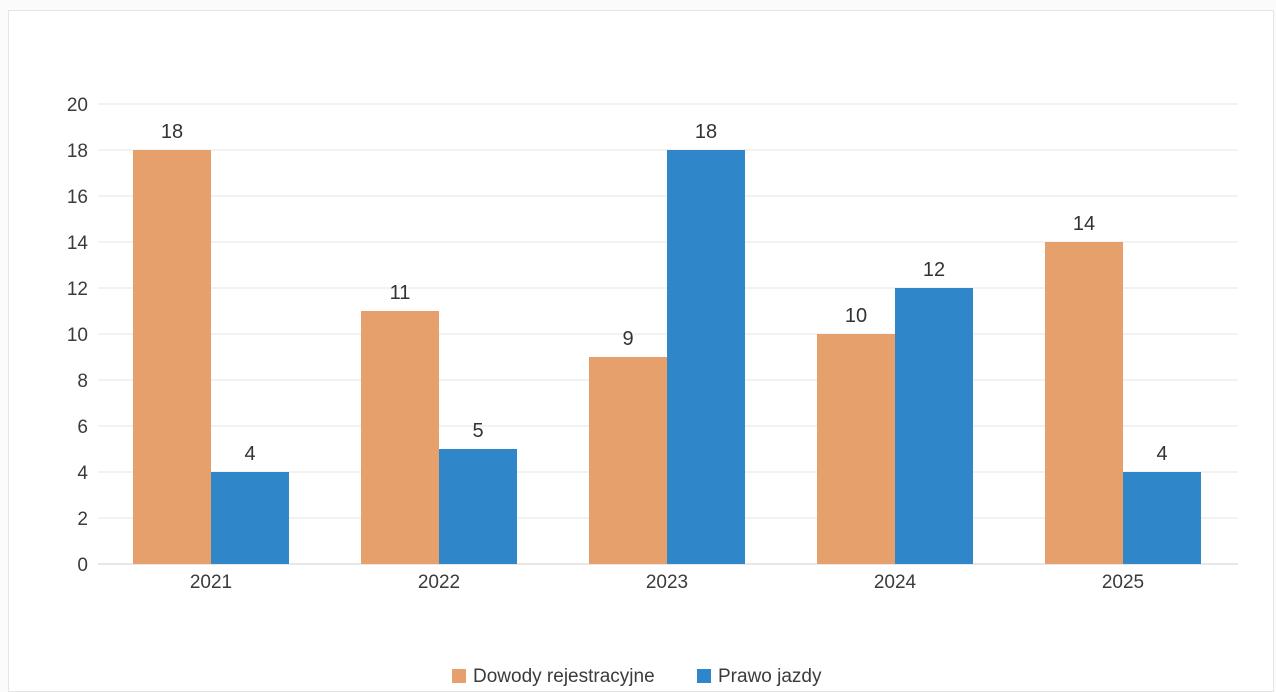  I want to click on bar-prawo-jazdy-2021, so click(250, 518).